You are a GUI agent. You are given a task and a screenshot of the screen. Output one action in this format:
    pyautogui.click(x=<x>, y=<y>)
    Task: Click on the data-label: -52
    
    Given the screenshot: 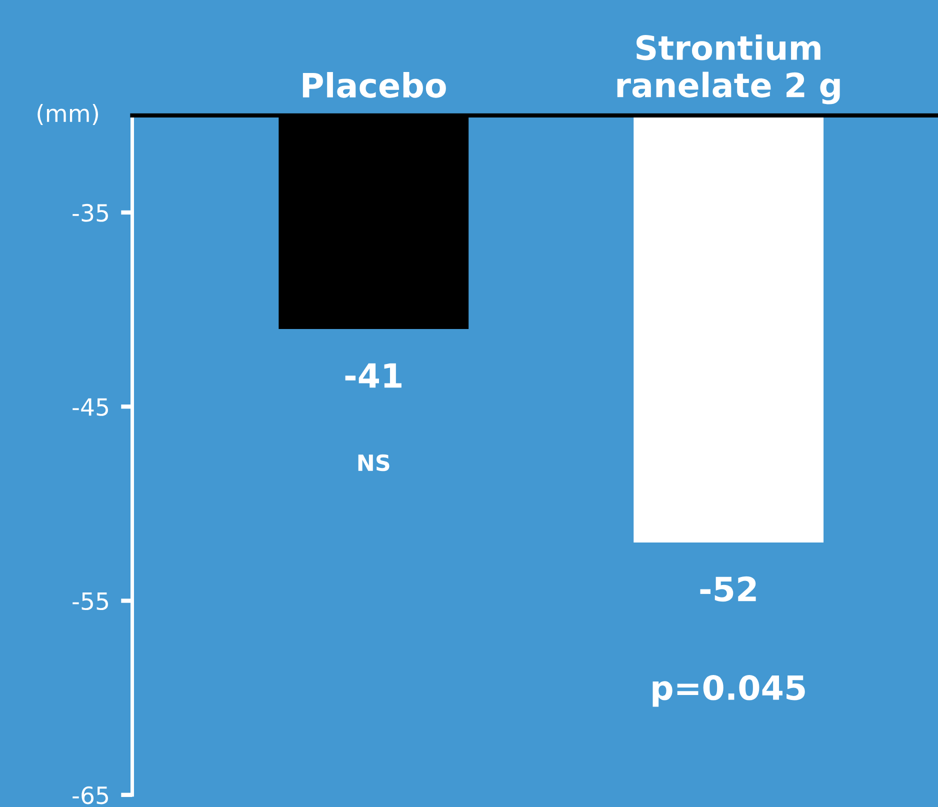 What is the action you would take?
    pyautogui.click(x=728, y=589)
    